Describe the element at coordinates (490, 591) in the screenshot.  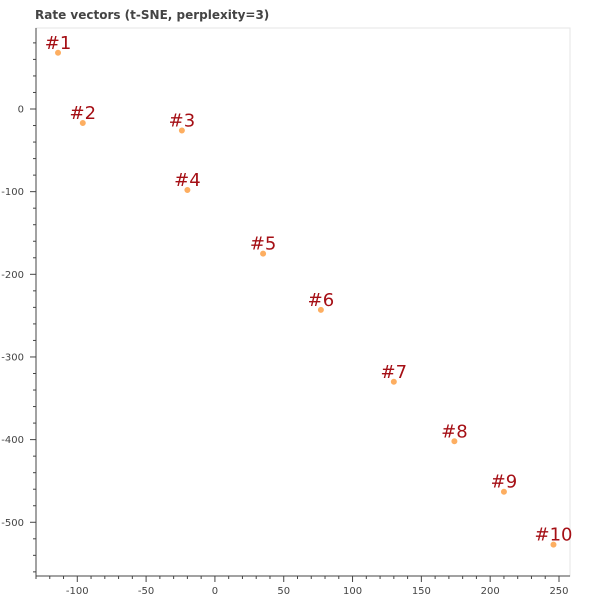
I see `x-tick-label: 200` at that location.